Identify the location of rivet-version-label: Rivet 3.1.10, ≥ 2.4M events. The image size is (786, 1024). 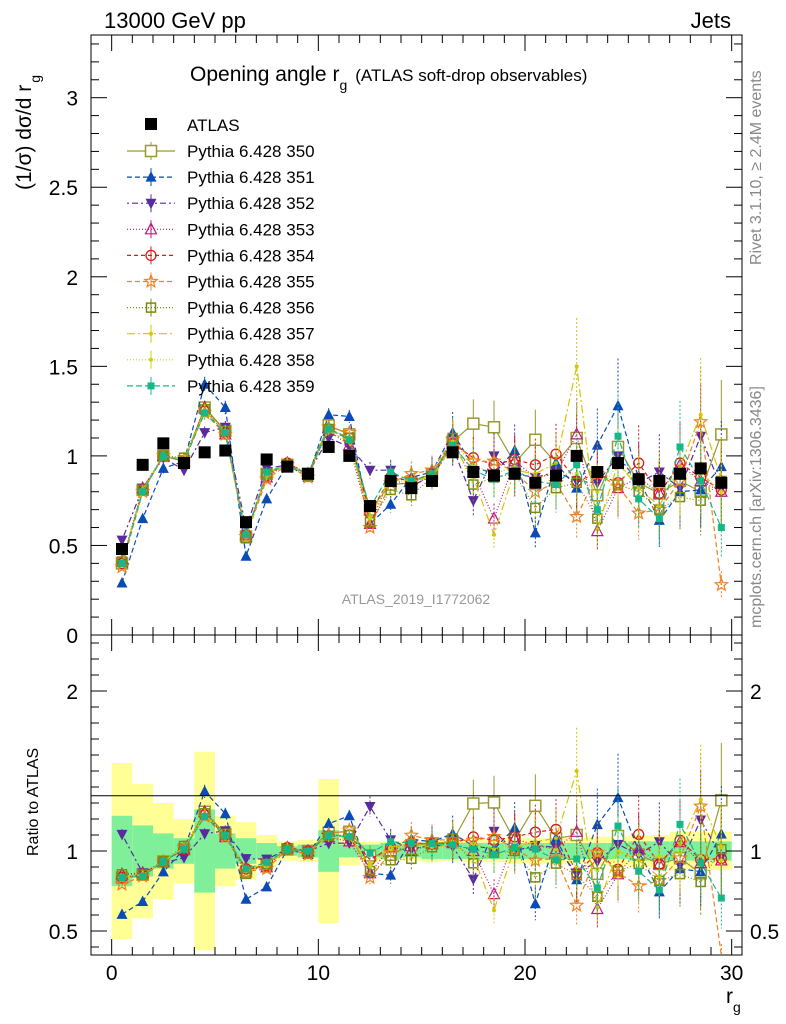
(756, 167).